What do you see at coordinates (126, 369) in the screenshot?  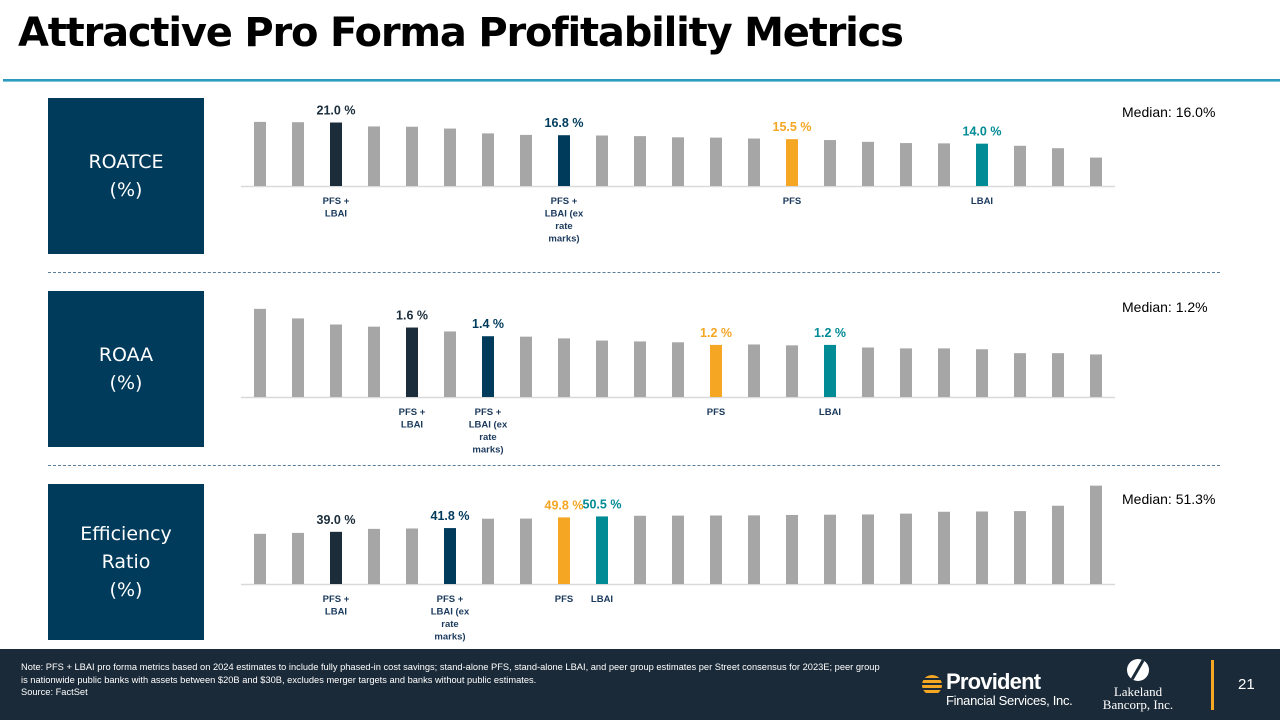 I see `metric-box-roaa: ROAA (%)` at bounding box center [126, 369].